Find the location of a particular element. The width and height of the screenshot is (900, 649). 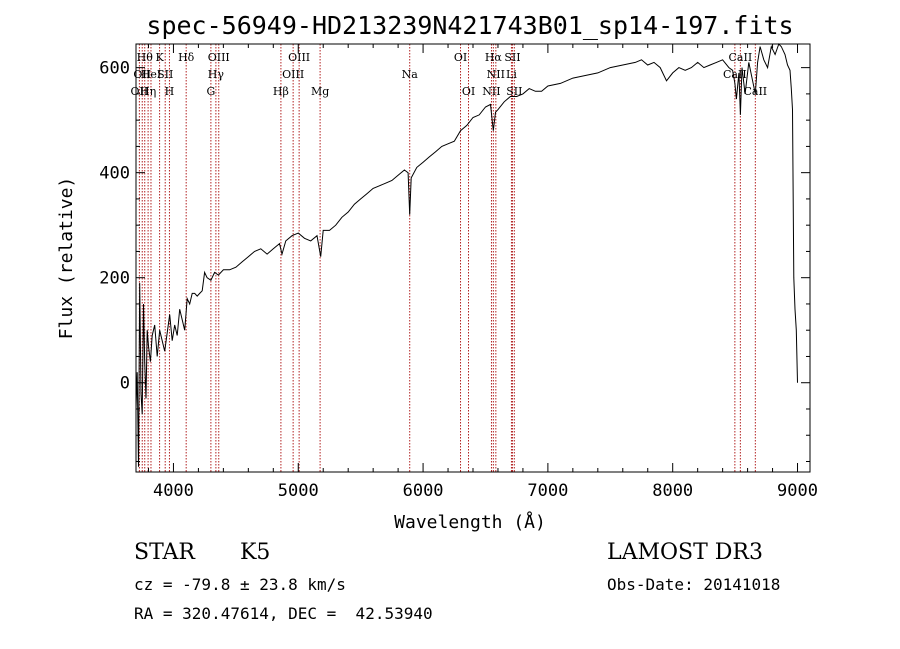

x-tick-label: 5000 is located at coordinates (298, 491).